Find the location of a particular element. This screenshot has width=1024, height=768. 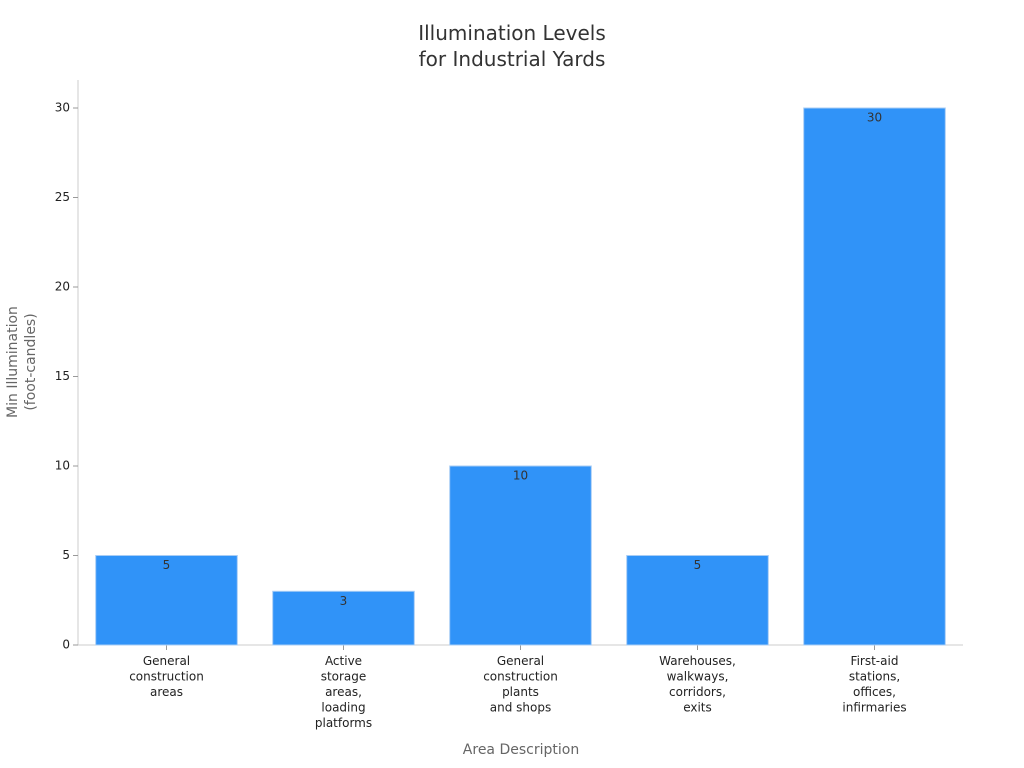

y-tick-label: 5 is located at coordinates (66, 555).